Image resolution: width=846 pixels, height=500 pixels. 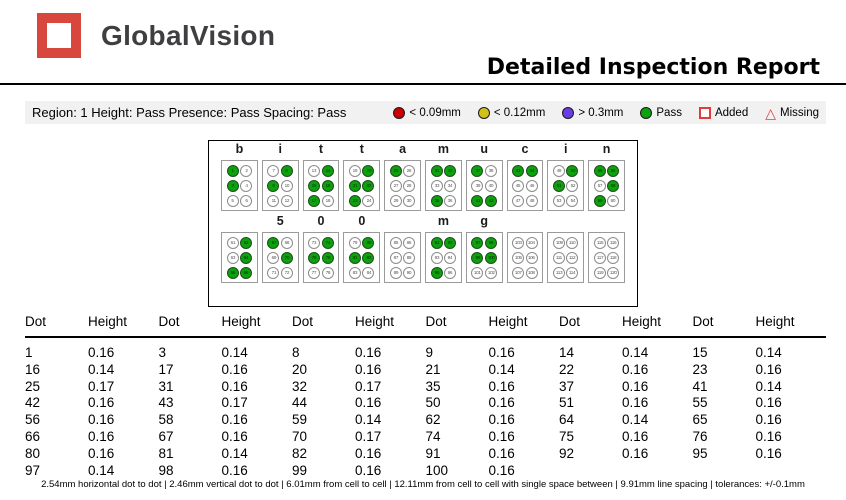 I want to click on braille-dot-raised: 74, so click(x=327, y=242).